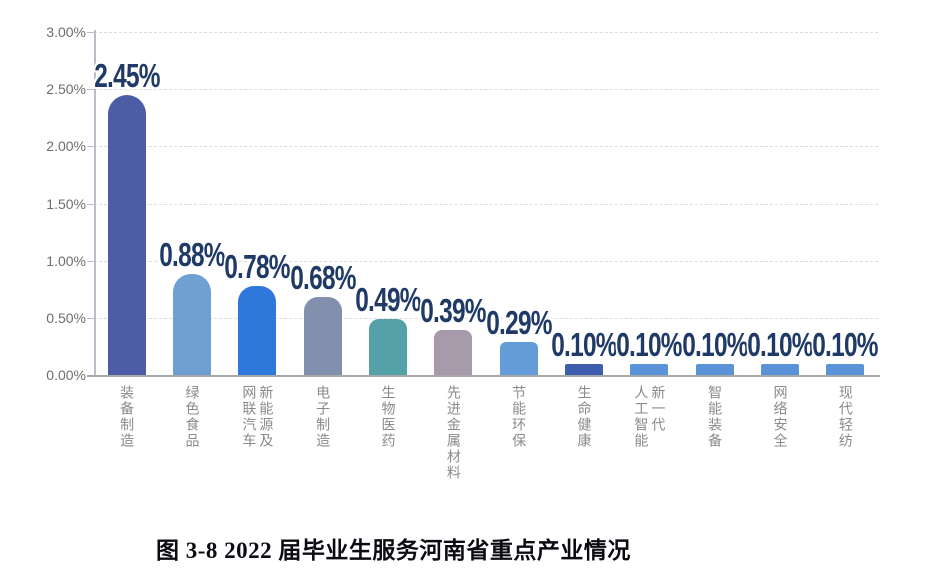  I want to click on x-axis-category-text: 节能环保, so click(519, 417).